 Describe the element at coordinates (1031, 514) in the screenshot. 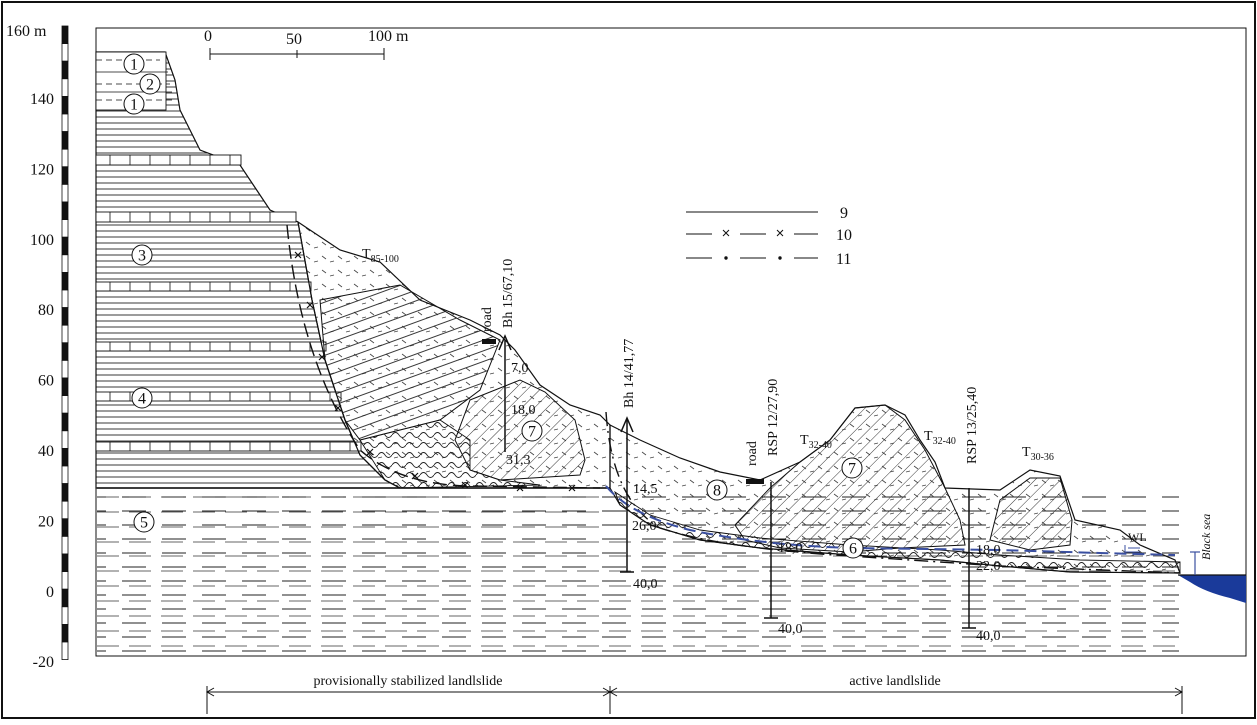

I see `active-block-seaward` at that location.